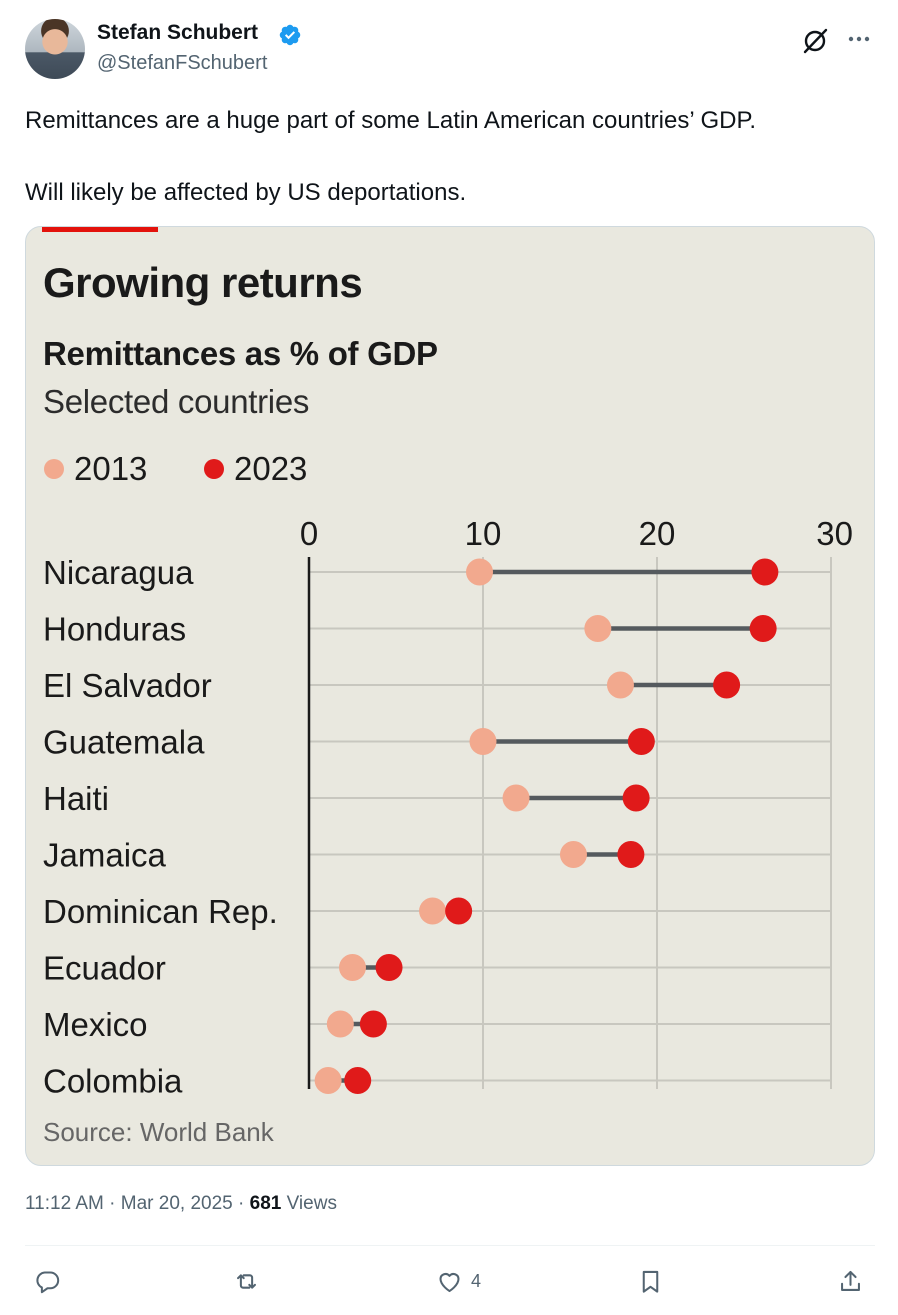 The width and height of the screenshot is (898, 1315). What do you see at coordinates (124, 742) in the screenshot?
I see `category-label: Guatemala` at bounding box center [124, 742].